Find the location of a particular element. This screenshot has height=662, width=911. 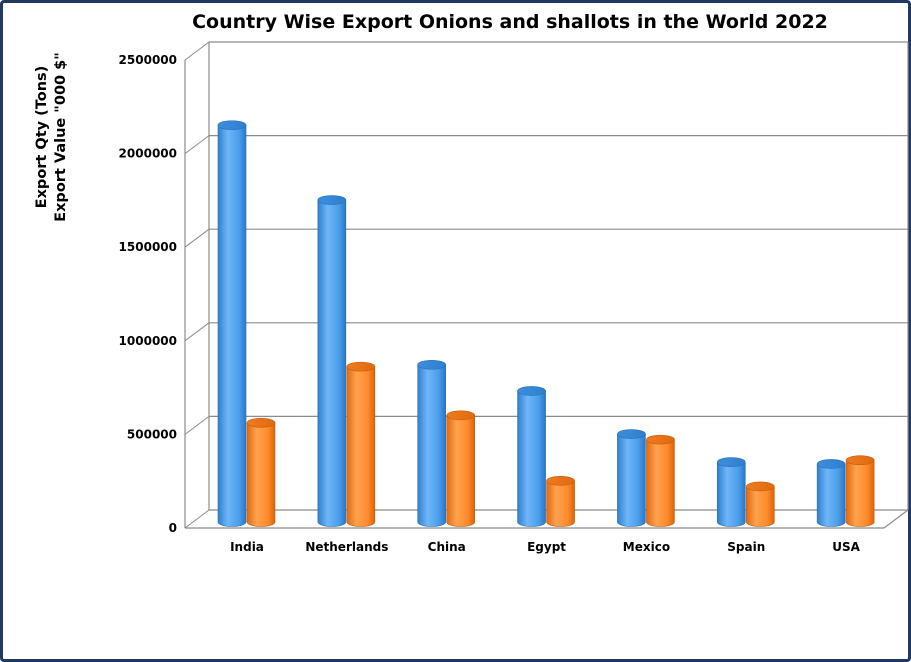

y-tick-label: 1500000 is located at coordinates (148, 247).